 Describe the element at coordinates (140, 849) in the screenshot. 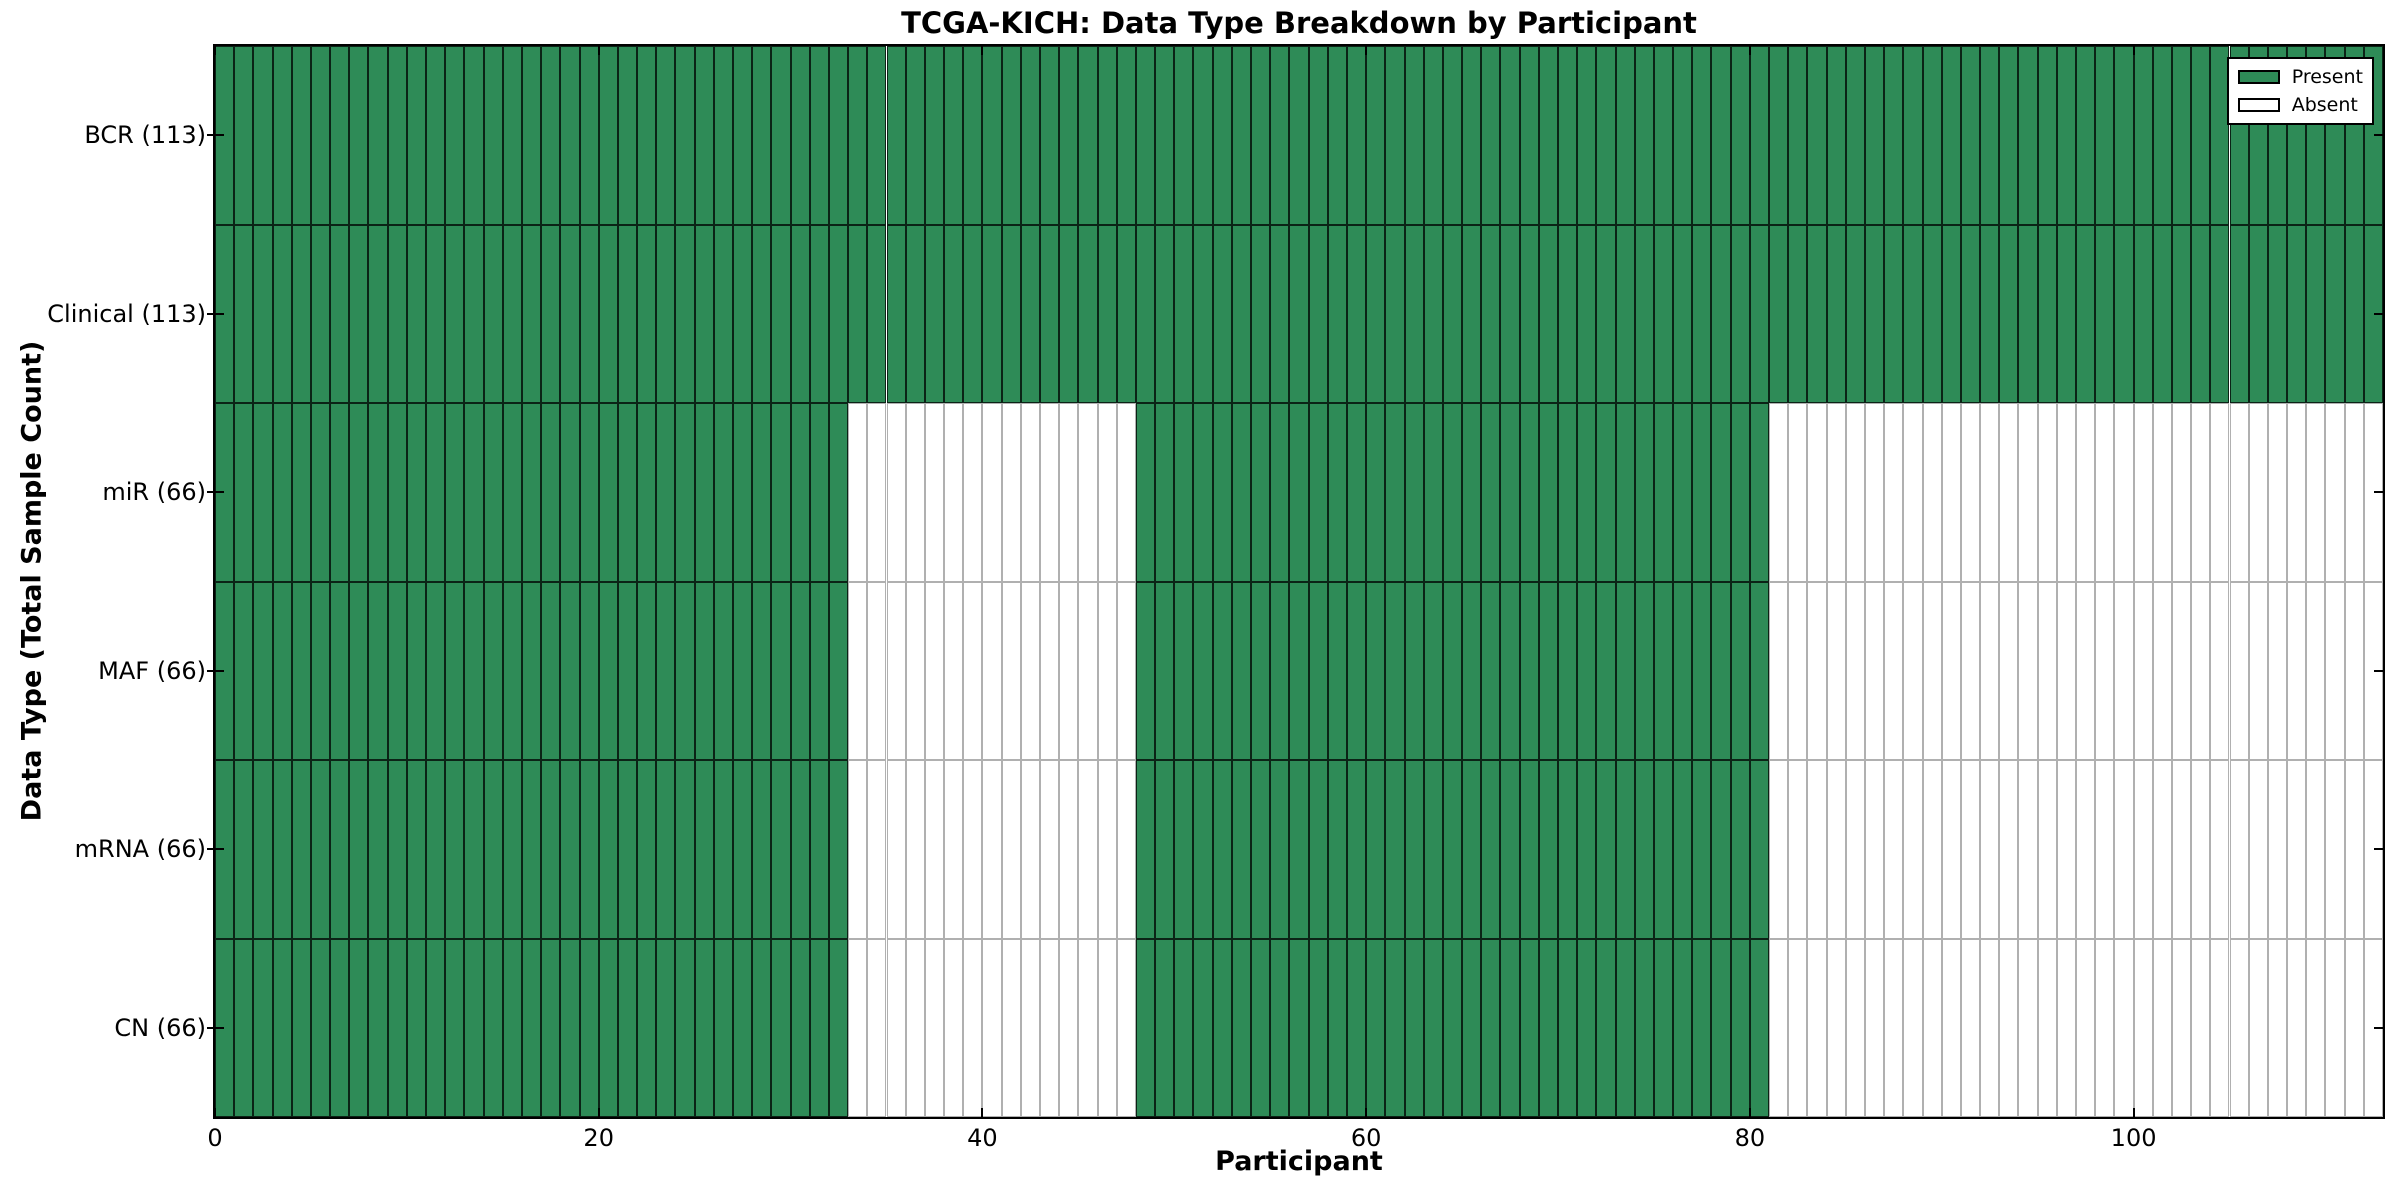

I see `y-tick-label: mRNA (66)` at that location.